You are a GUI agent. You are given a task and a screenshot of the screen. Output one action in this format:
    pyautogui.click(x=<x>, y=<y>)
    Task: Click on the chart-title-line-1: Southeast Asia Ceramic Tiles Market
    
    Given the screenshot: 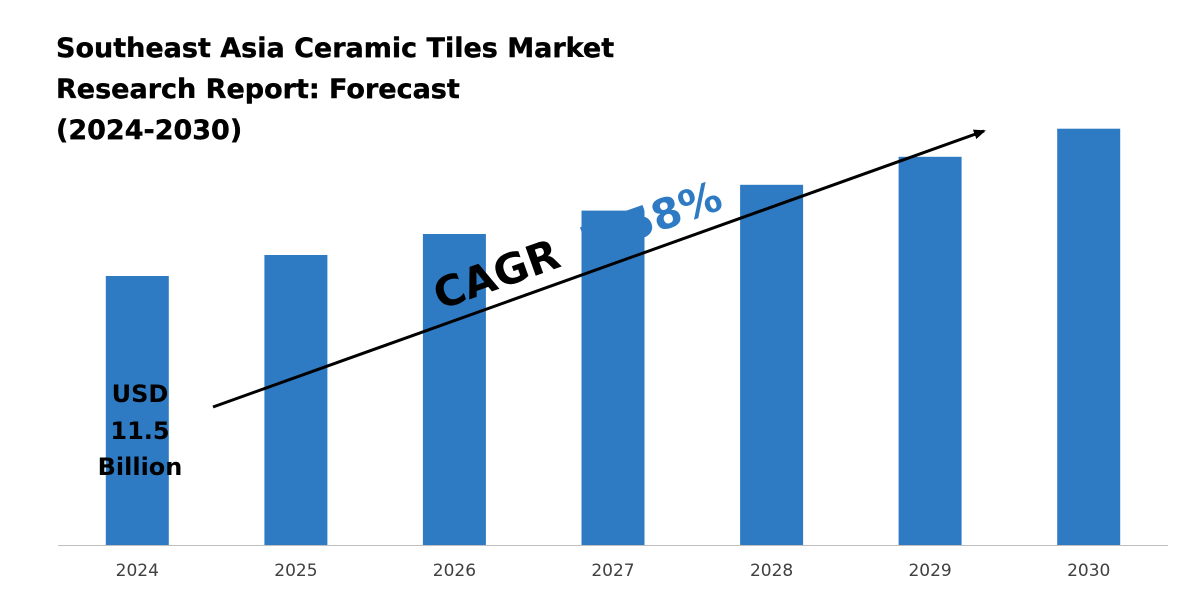 What is the action you would take?
    pyautogui.click(x=335, y=48)
    